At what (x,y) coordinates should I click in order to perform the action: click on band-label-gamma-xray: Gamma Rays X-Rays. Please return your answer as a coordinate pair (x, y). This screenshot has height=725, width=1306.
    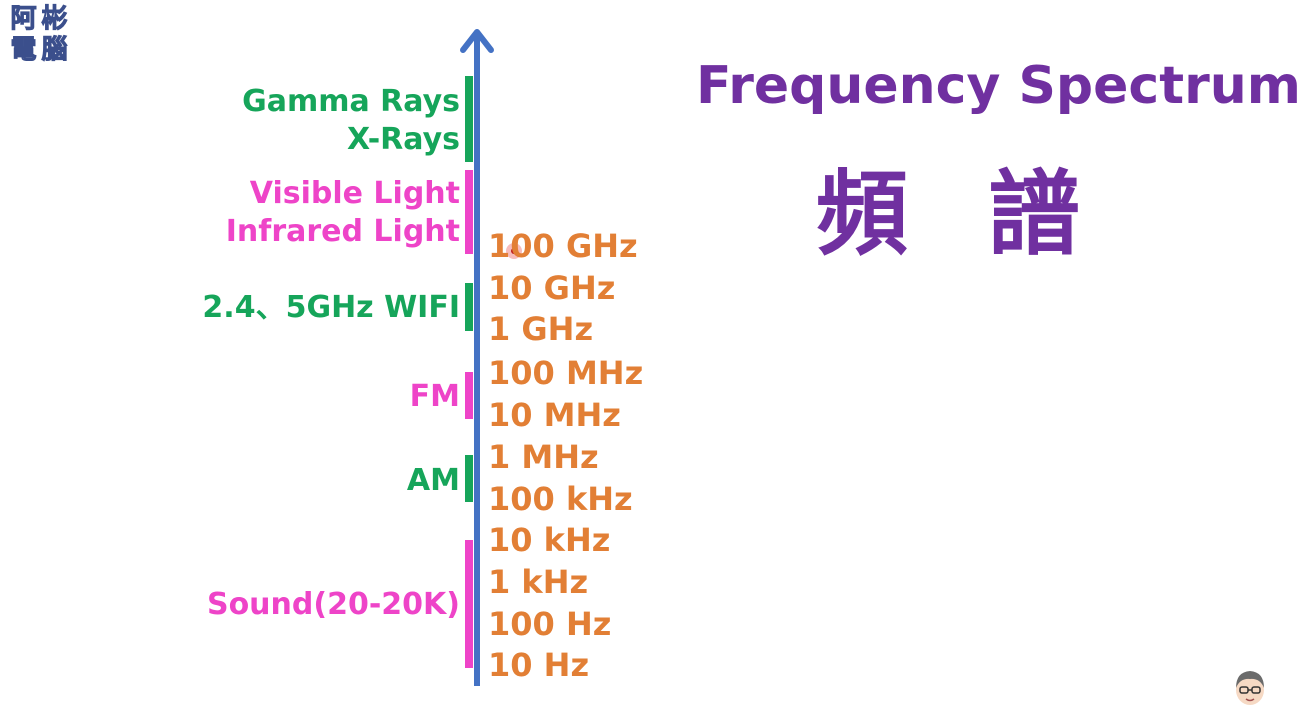
    Looking at the image, I should click on (351, 121).